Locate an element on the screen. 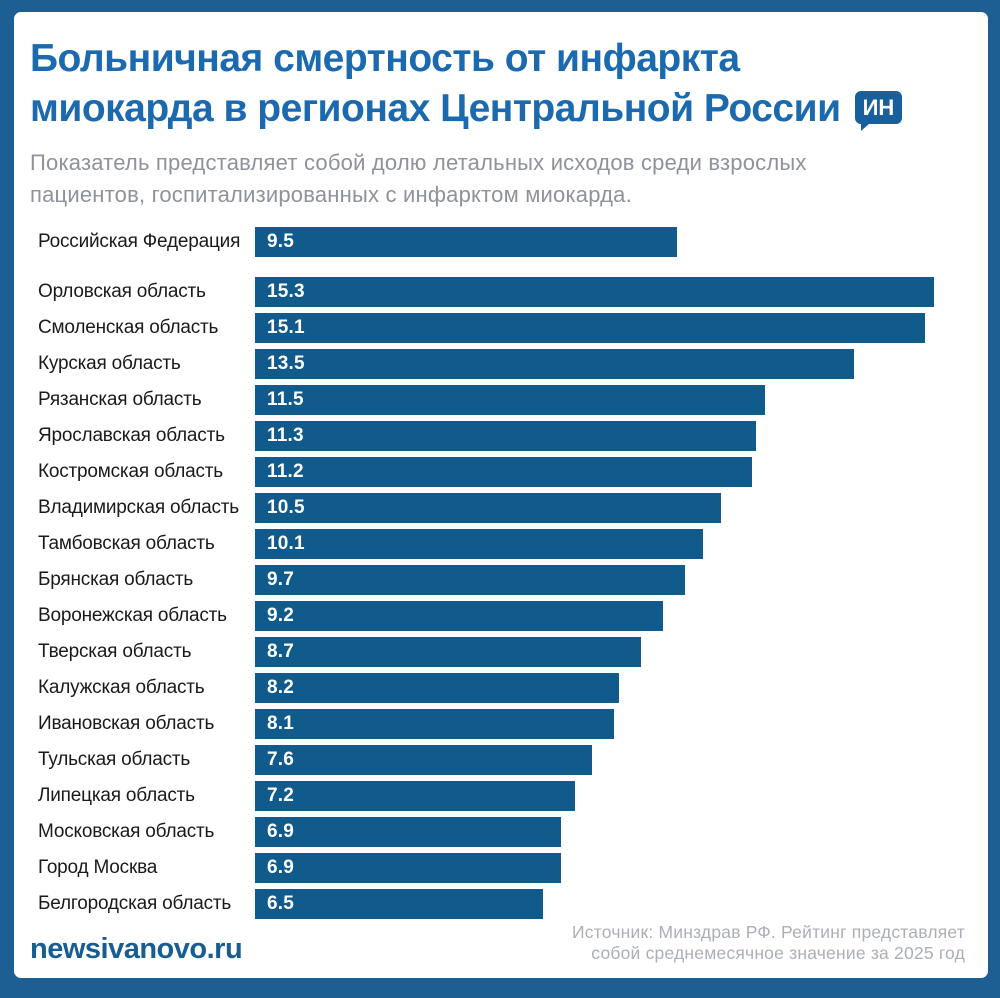 The width and height of the screenshot is (1000, 998). bar: 6.5 is located at coordinates (399, 904).